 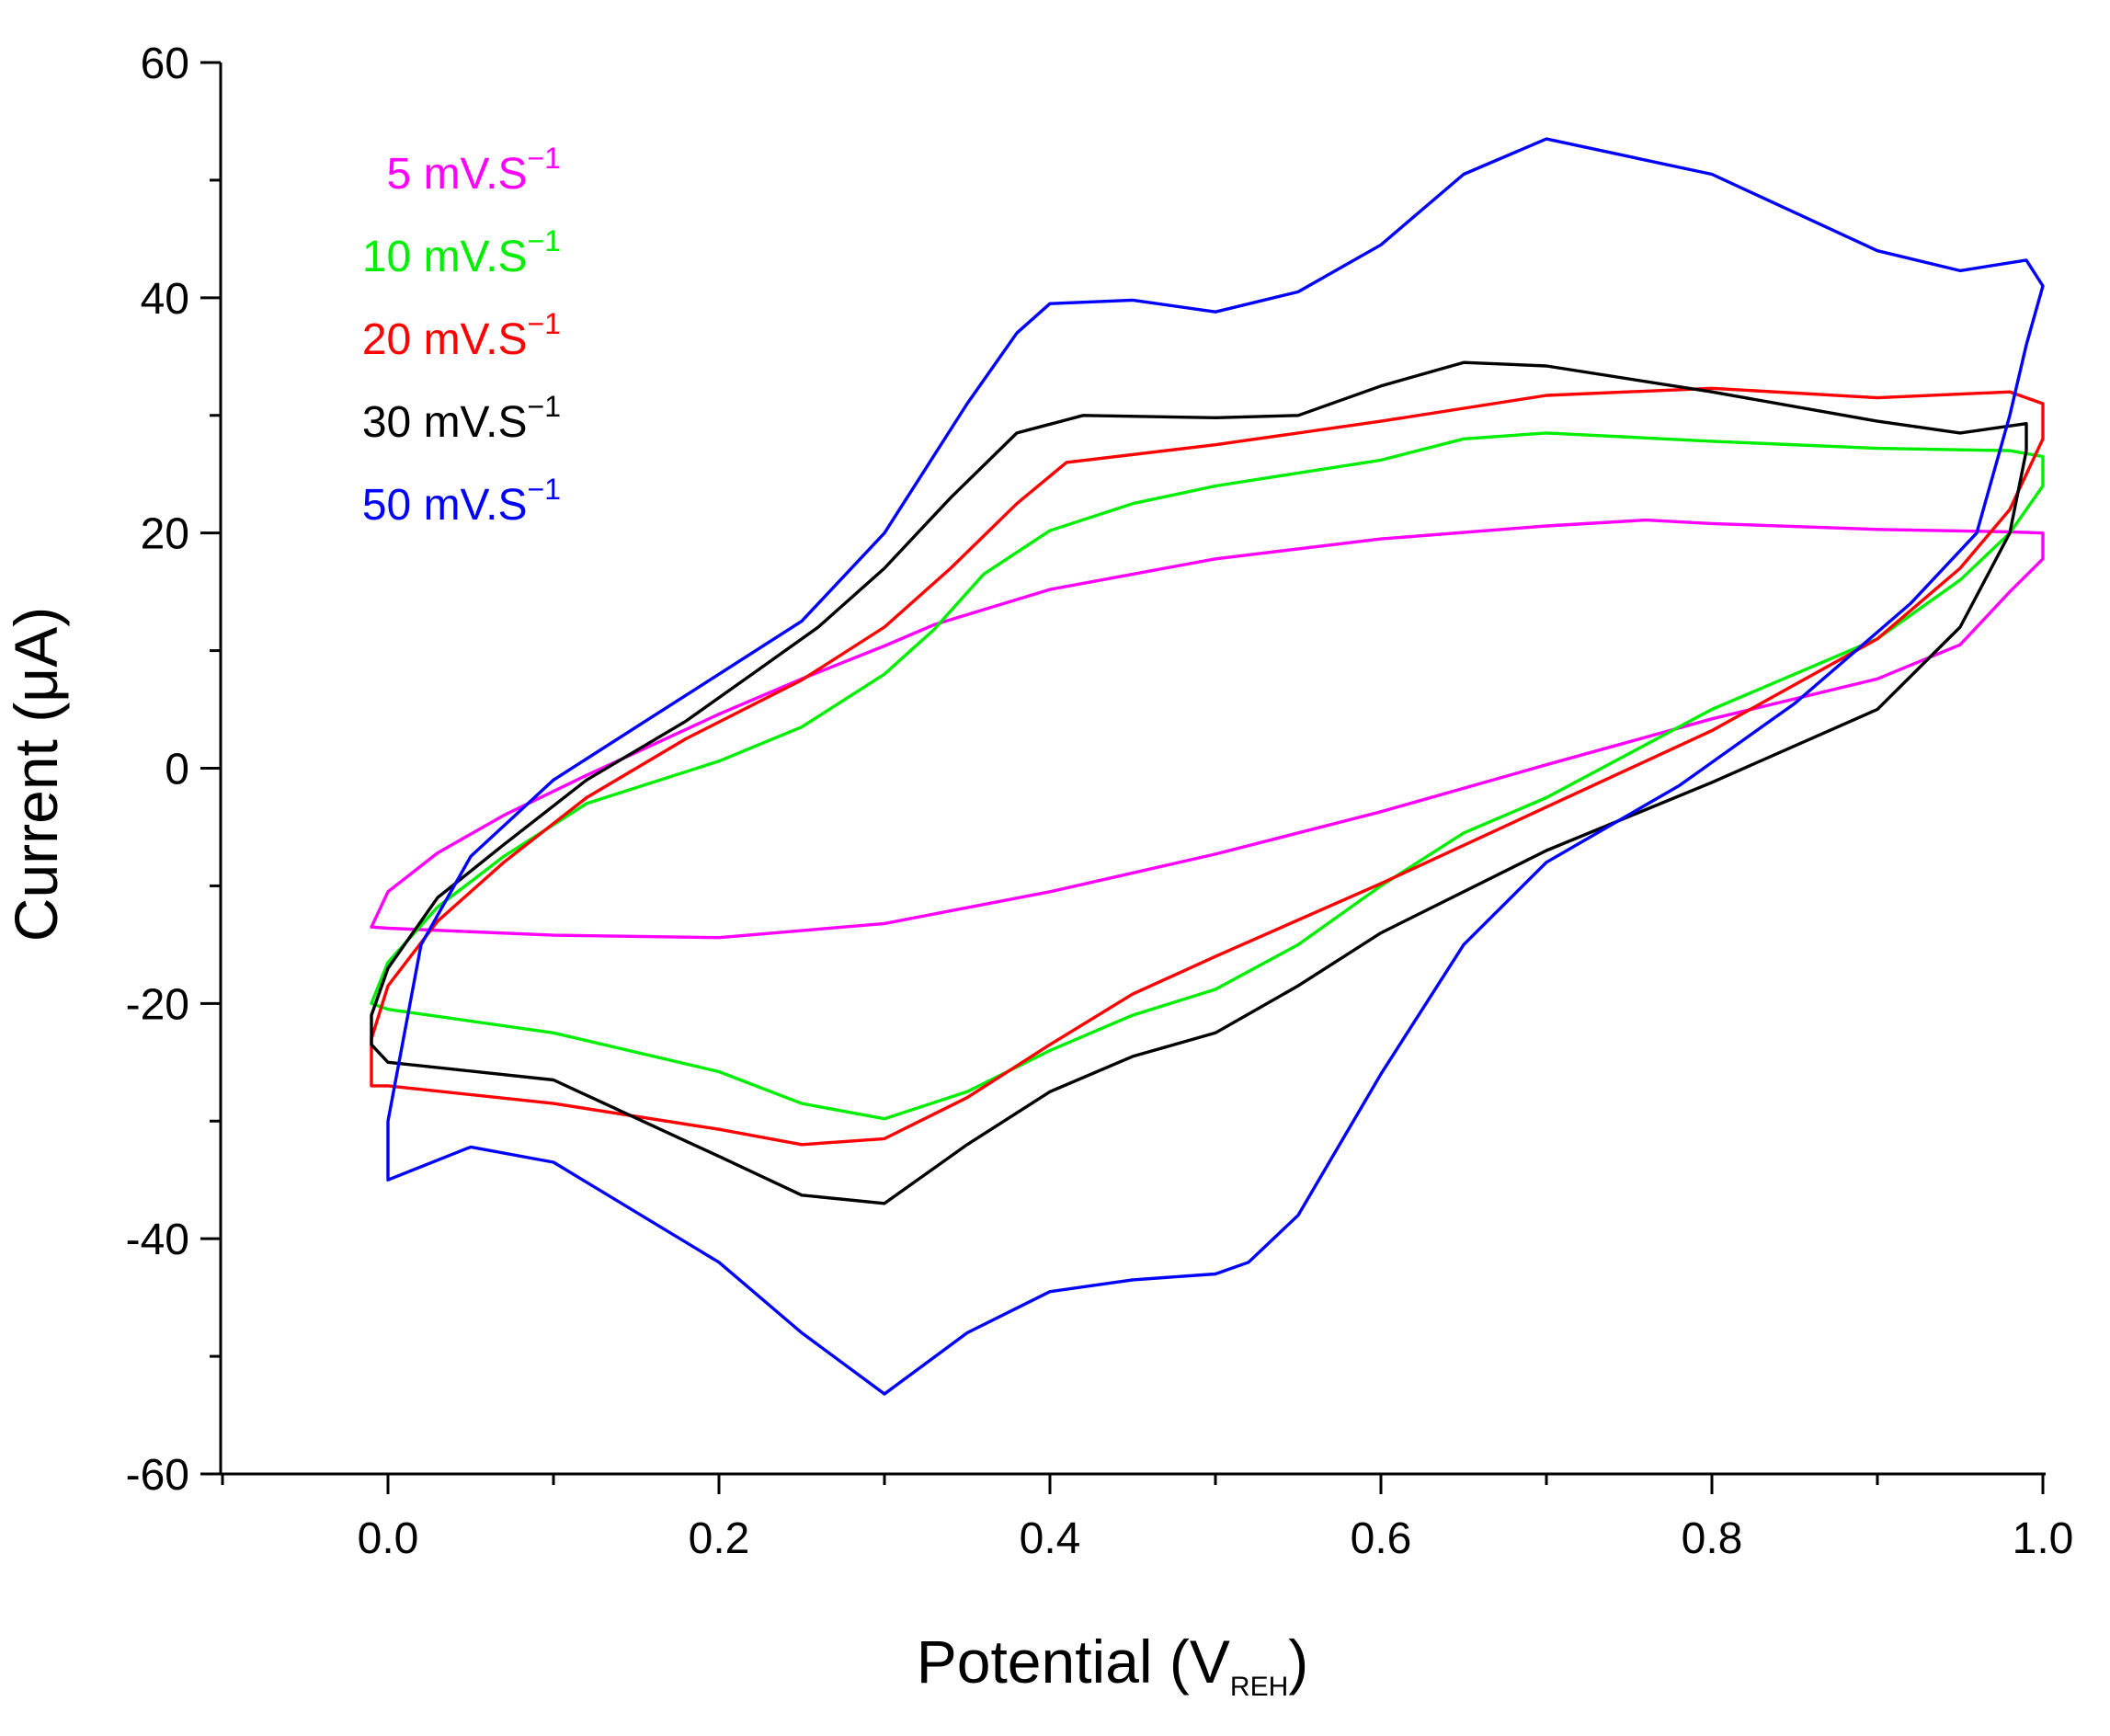 I want to click on x-tick-label: 0.4, so click(x=1050, y=1538).